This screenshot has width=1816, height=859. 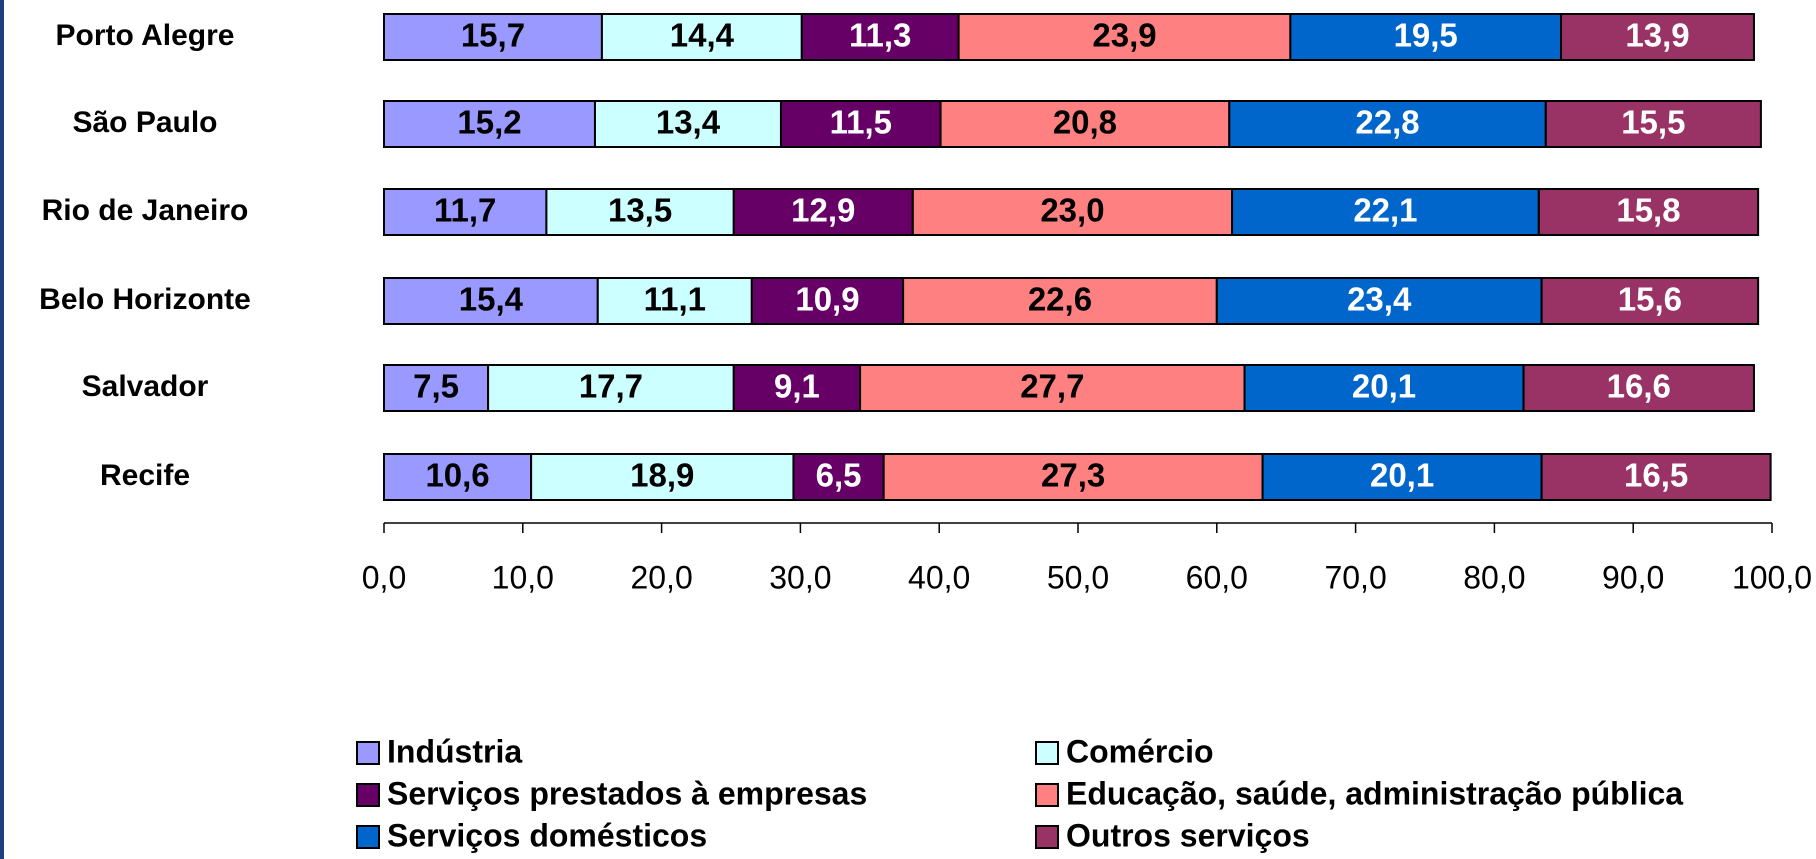 I want to click on value-label: 13,4, so click(x=688, y=122).